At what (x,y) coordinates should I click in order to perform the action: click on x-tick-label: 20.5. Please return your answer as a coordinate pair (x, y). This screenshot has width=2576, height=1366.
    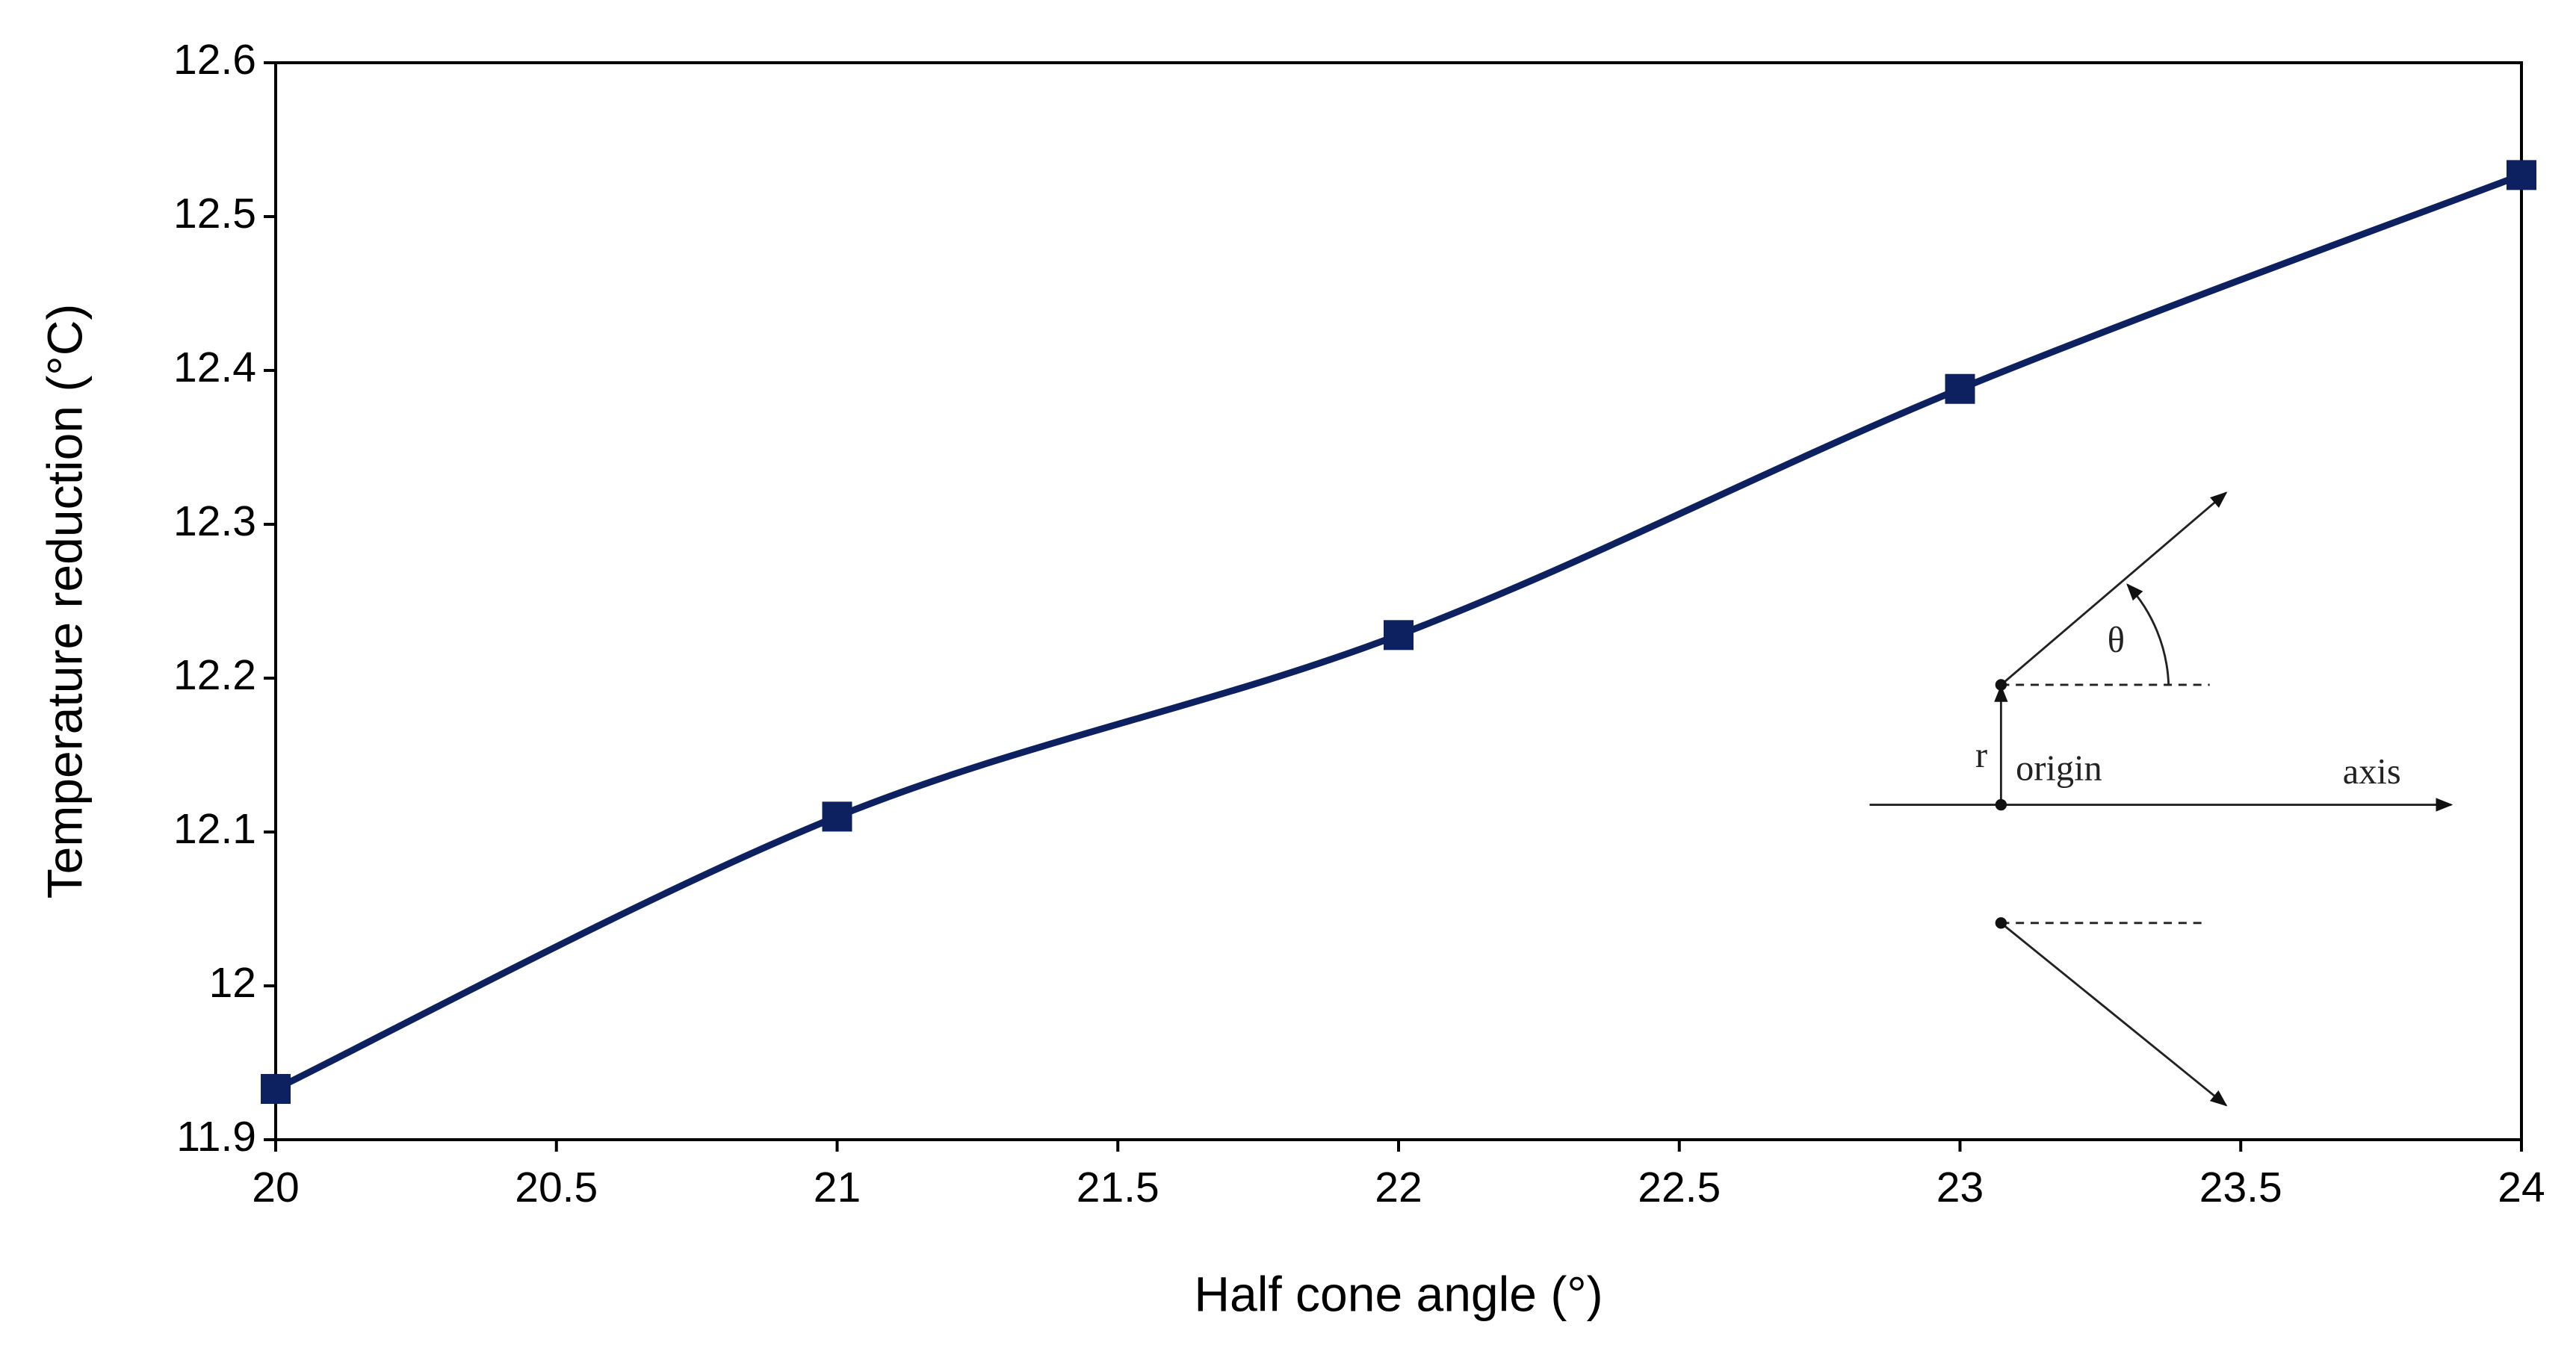
    Looking at the image, I should click on (556, 1187).